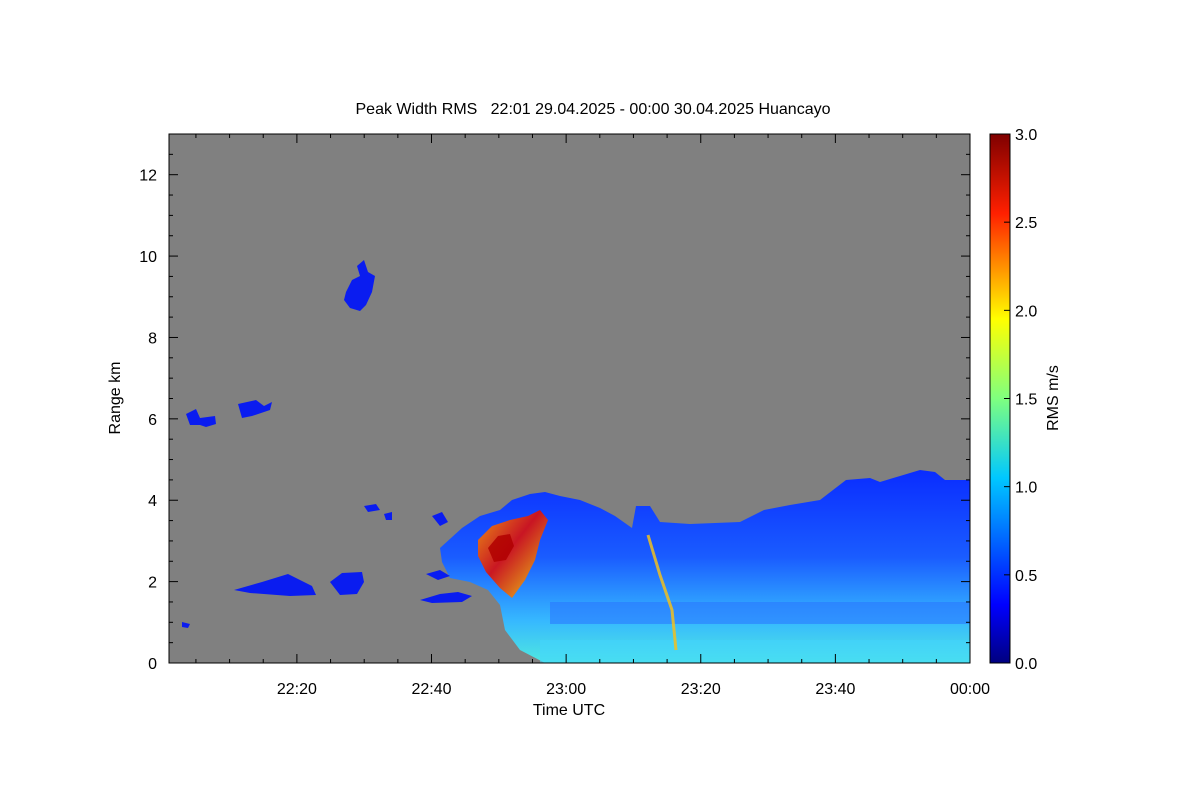 The image size is (1200, 800). I want to click on echo-region-speck-b, so click(372, 508).